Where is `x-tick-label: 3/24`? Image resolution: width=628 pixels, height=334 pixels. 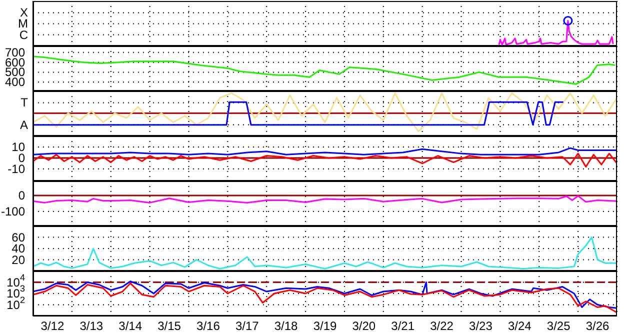
x-tick-label: 3/24 is located at coordinates (520, 326).